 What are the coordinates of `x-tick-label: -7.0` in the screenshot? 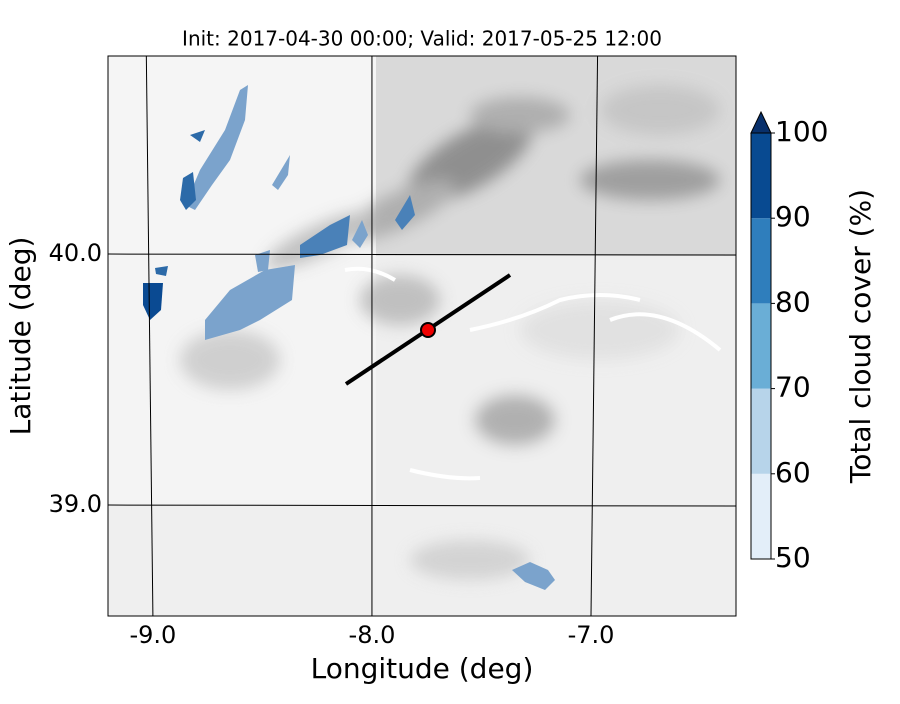 It's located at (591, 635).